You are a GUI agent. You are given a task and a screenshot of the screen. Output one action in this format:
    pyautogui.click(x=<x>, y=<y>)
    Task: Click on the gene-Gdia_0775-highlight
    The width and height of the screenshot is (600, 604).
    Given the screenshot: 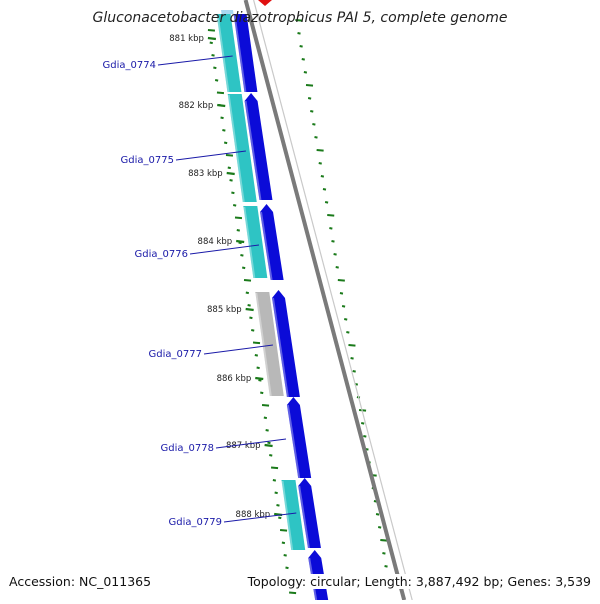 What is the action you would take?
    pyautogui.click(x=253, y=150)
    